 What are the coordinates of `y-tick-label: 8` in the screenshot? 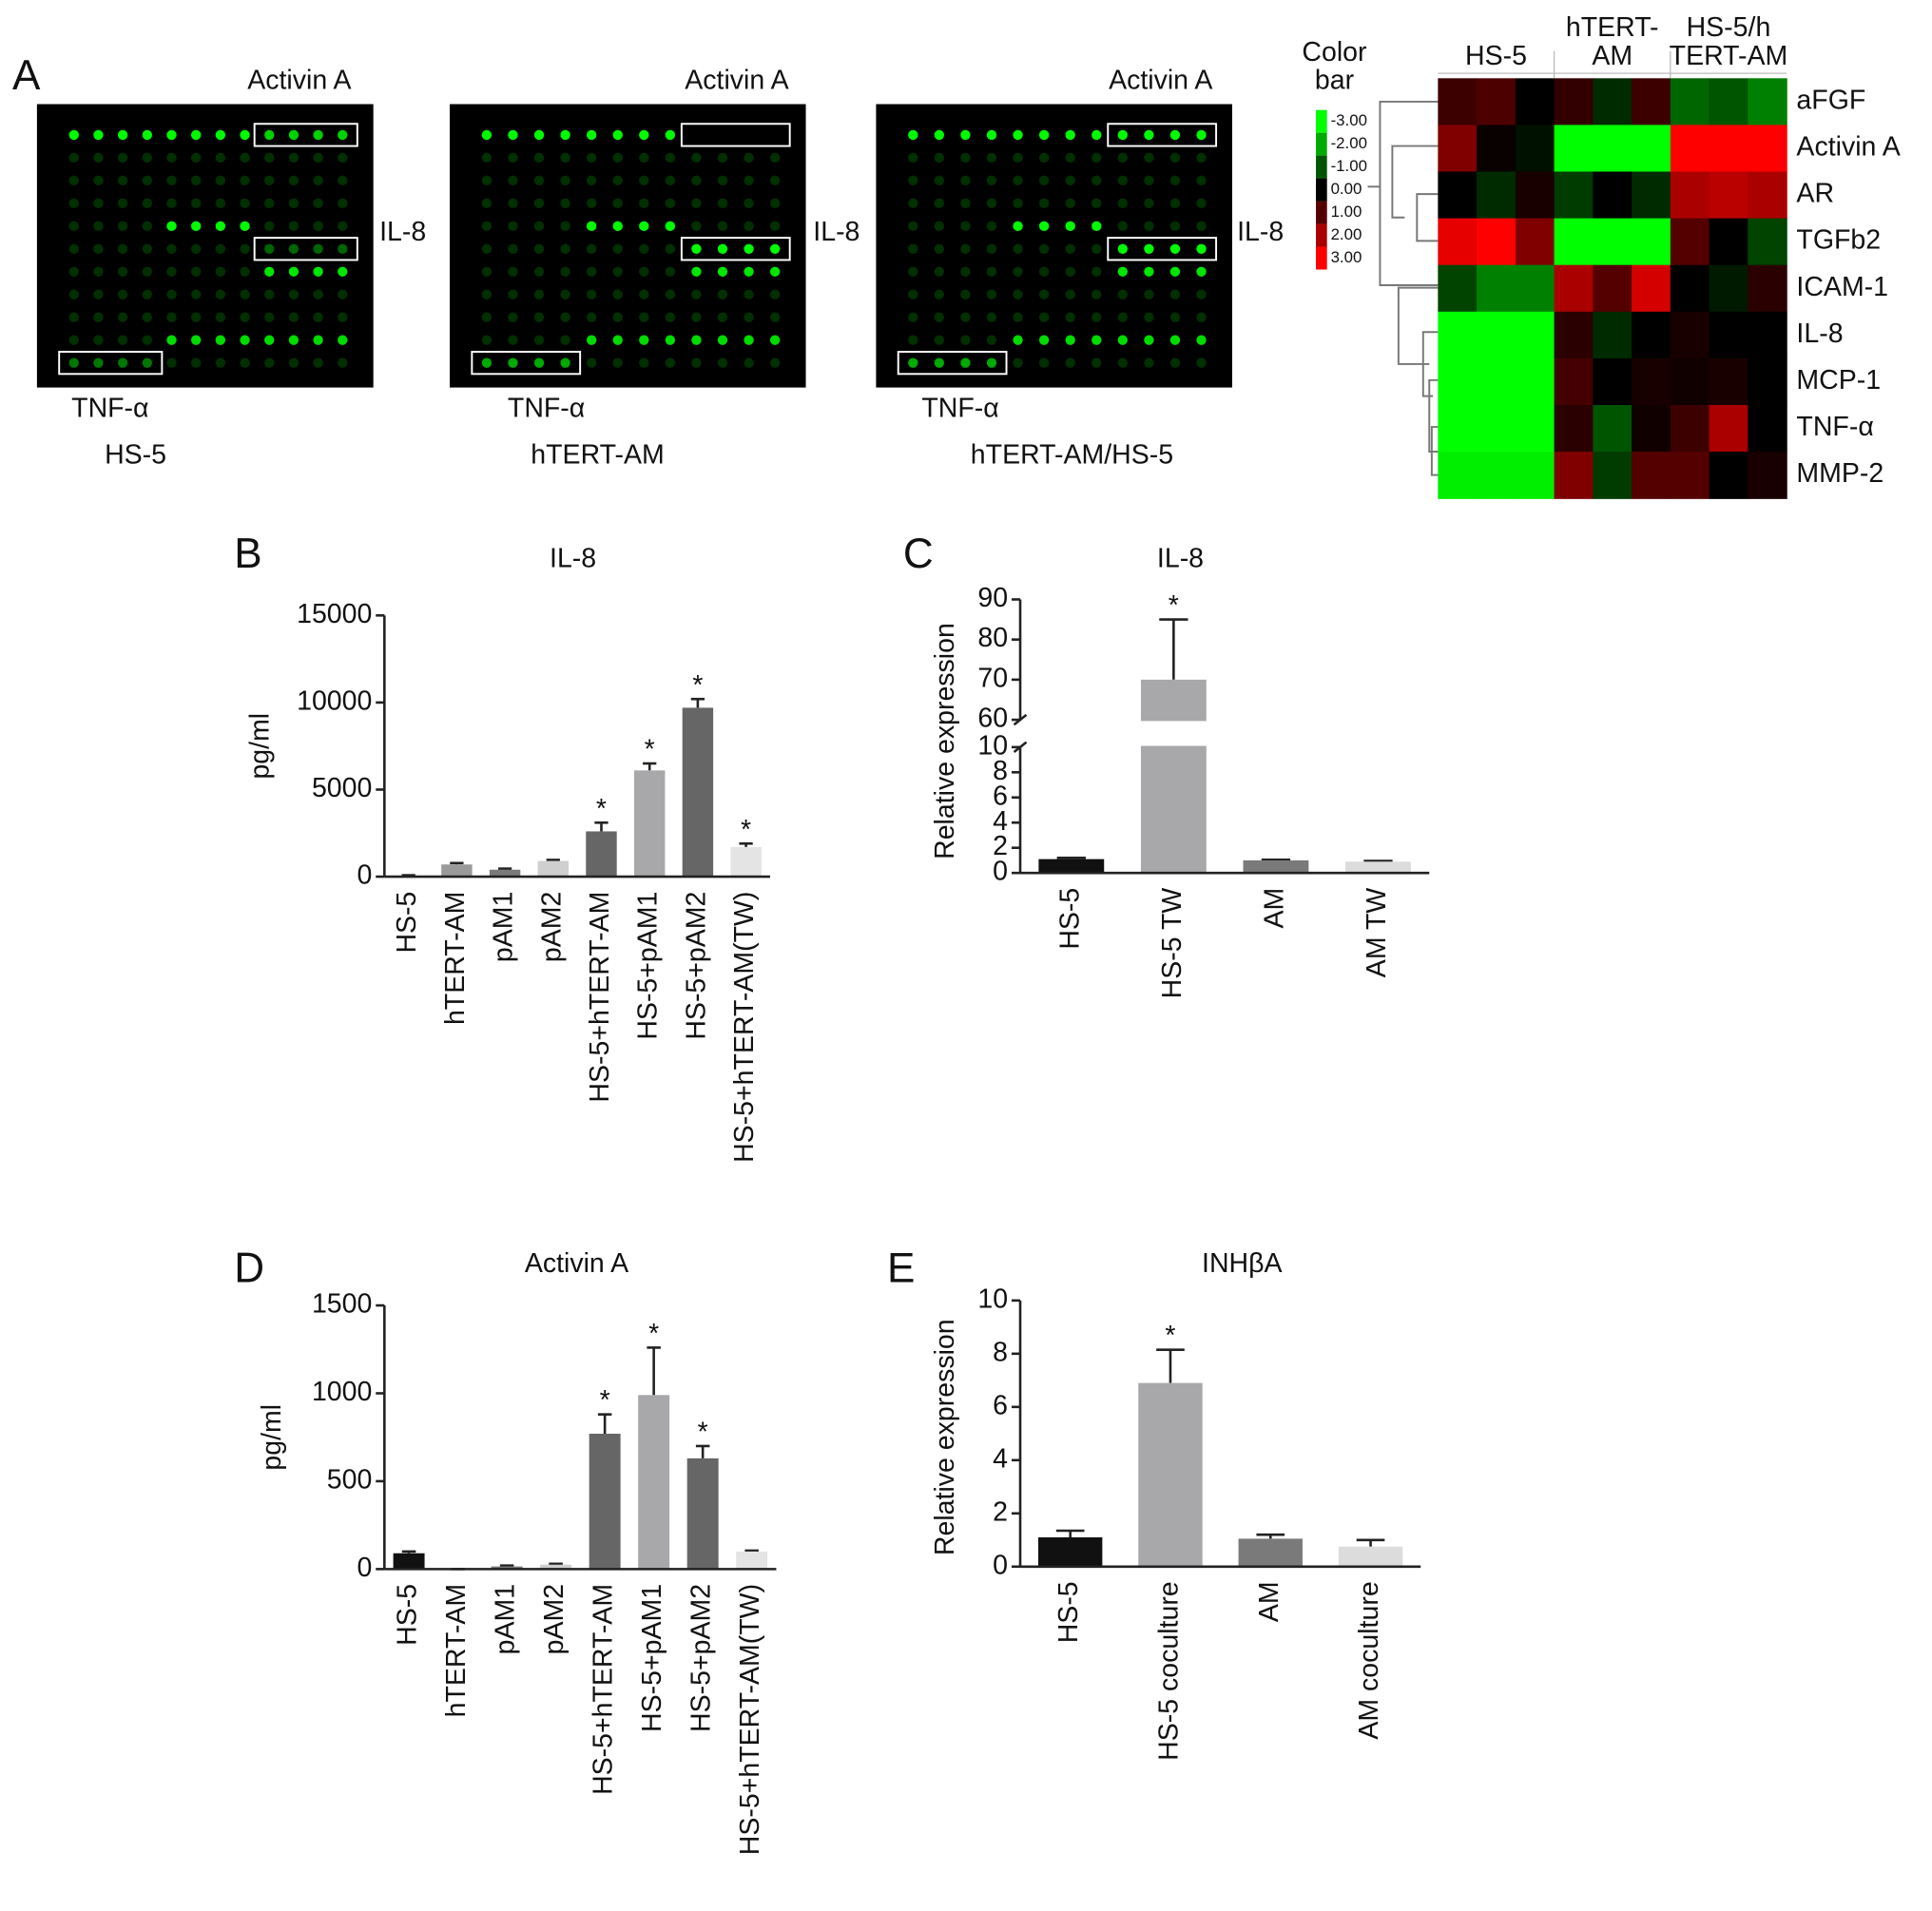 It's located at (1000, 771).